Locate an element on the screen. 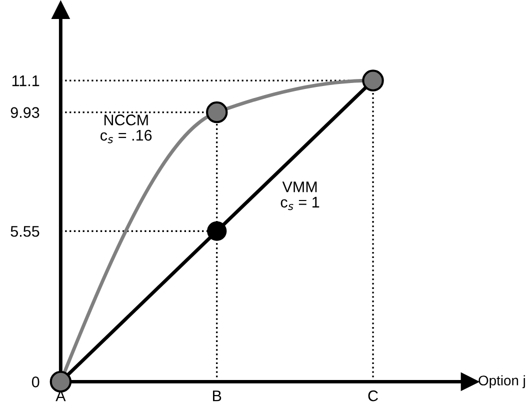  annotation: NCCM c$_{s}$ = .16 is located at coordinates (126, 129).